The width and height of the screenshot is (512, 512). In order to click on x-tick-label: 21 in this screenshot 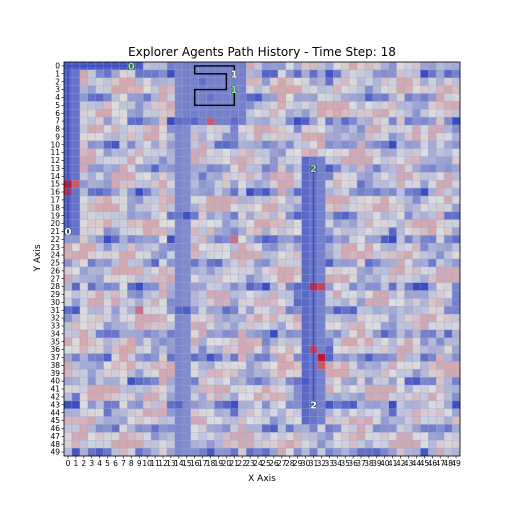, I will do `click(235, 463)`.